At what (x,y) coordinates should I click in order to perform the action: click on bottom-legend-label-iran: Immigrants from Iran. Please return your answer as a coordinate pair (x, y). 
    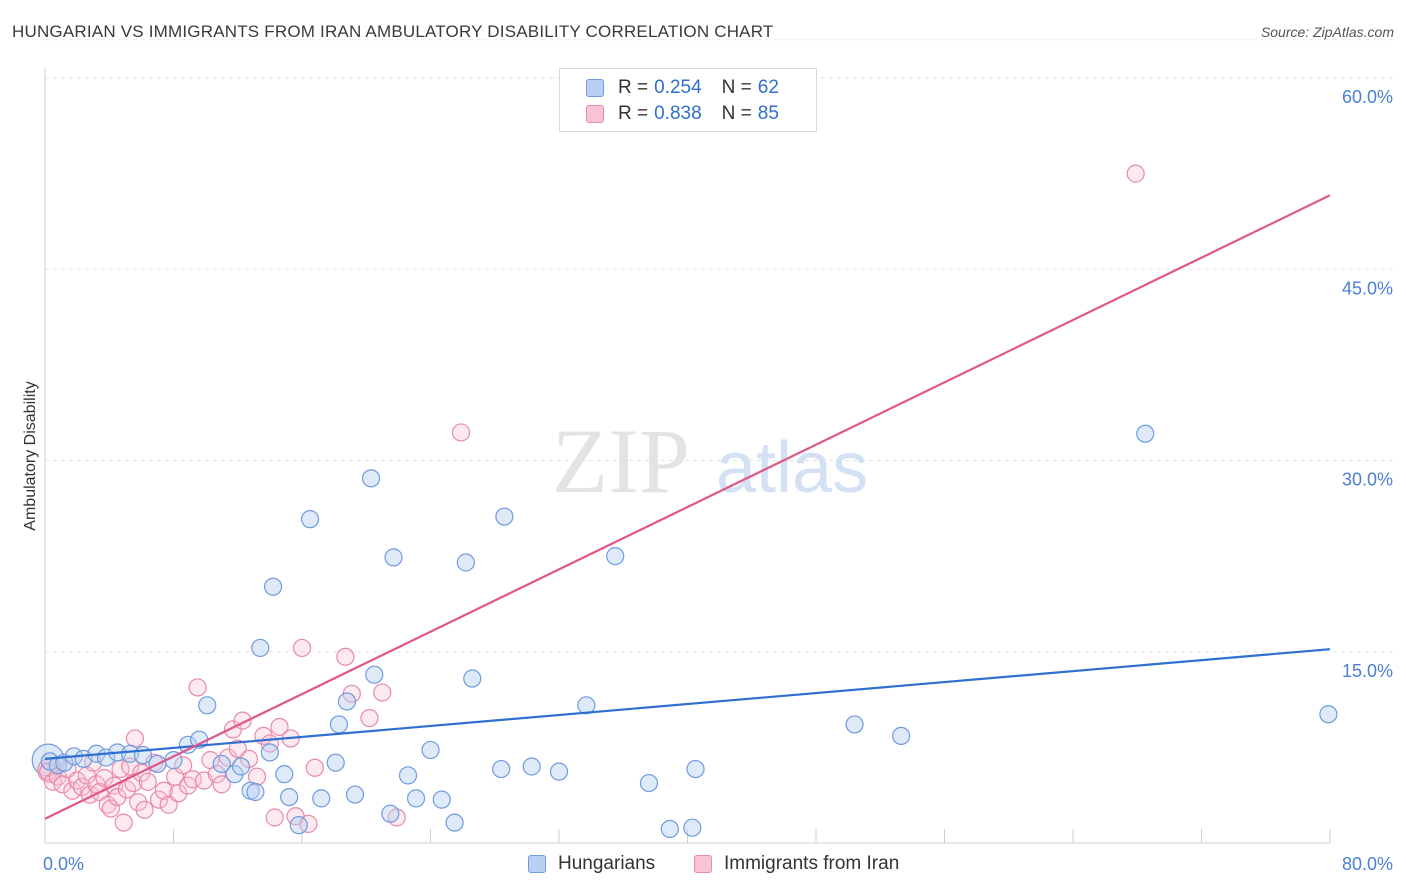
    Looking at the image, I should click on (812, 863).